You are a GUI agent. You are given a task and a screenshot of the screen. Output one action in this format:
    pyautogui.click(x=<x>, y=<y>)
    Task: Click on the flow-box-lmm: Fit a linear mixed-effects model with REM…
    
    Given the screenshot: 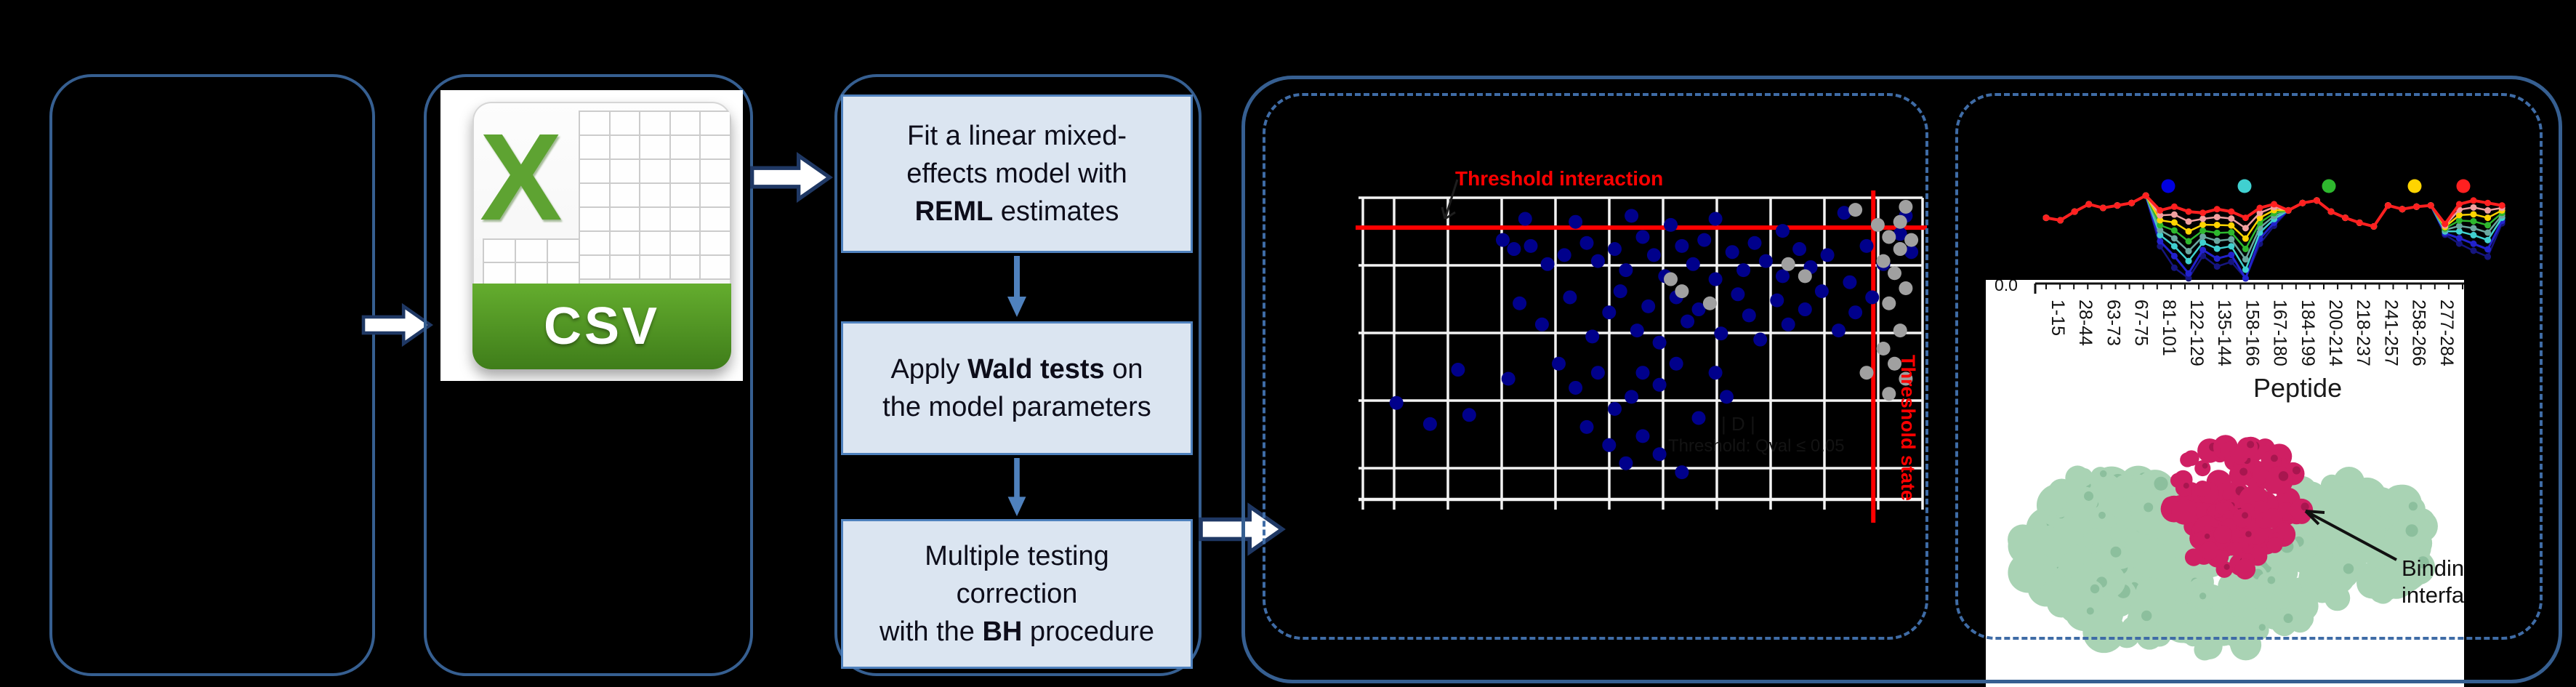 What is the action you would take?
    pyautogui.click(x=1017, y=174)
    